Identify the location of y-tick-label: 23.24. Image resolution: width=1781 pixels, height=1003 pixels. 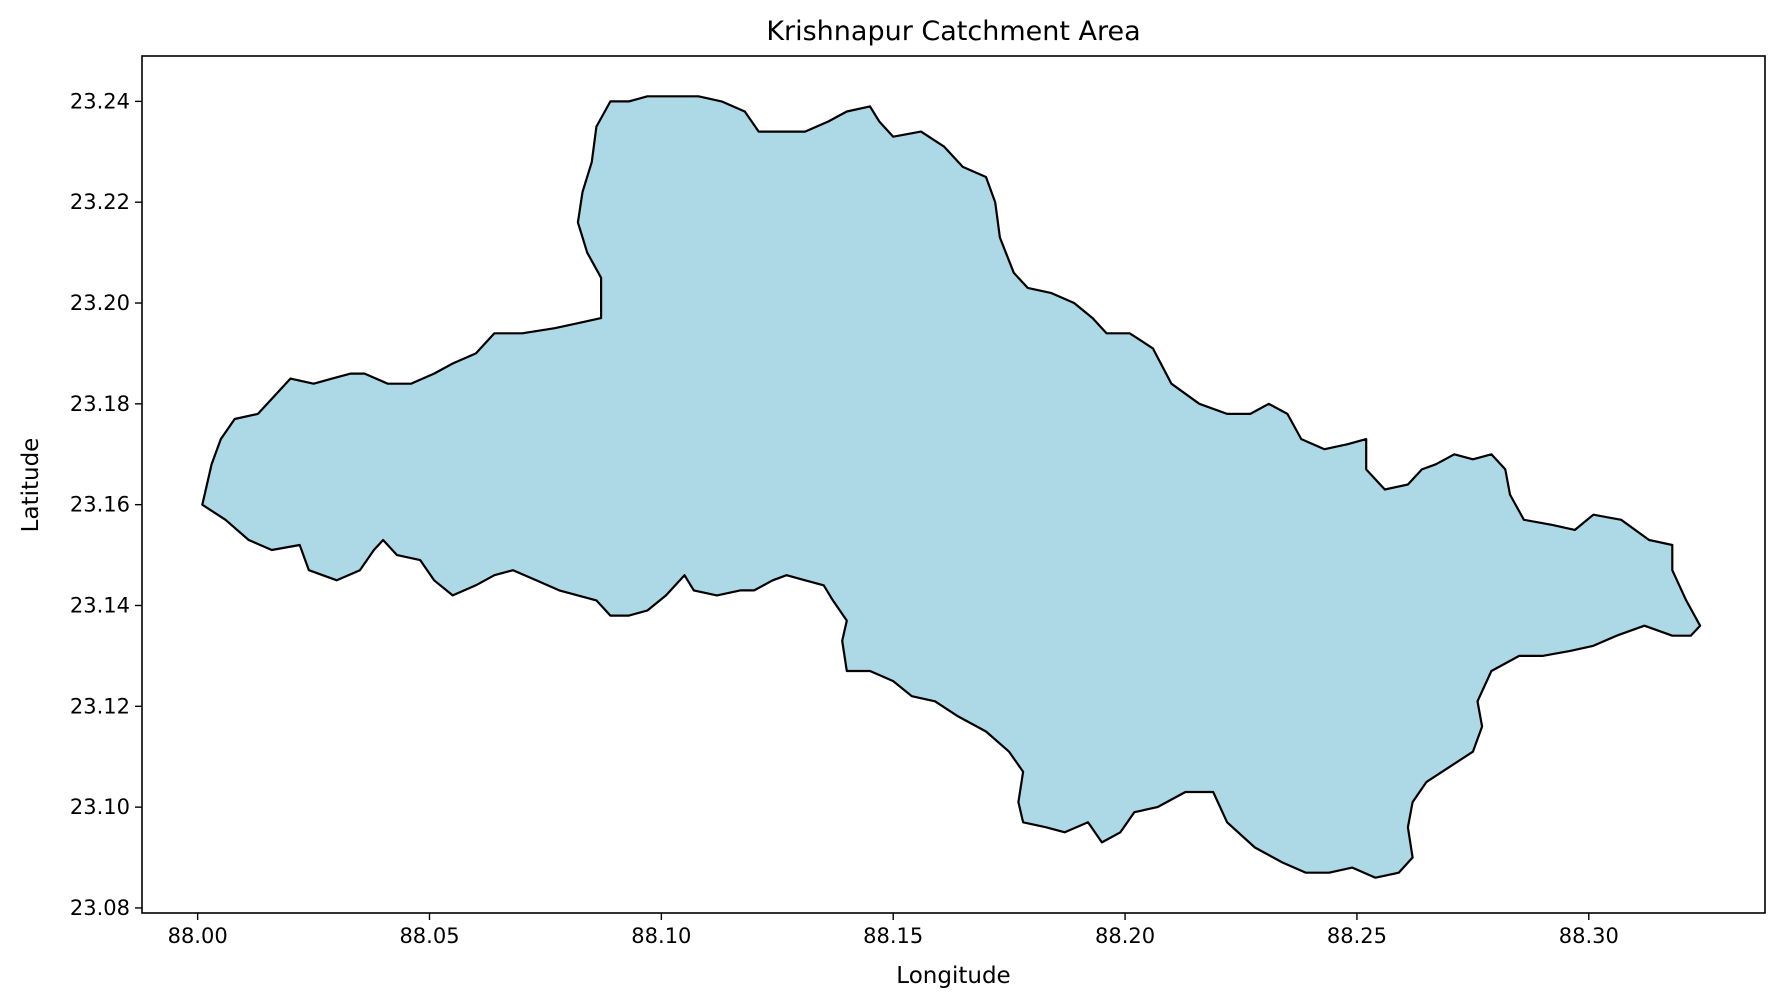
(100, 101).